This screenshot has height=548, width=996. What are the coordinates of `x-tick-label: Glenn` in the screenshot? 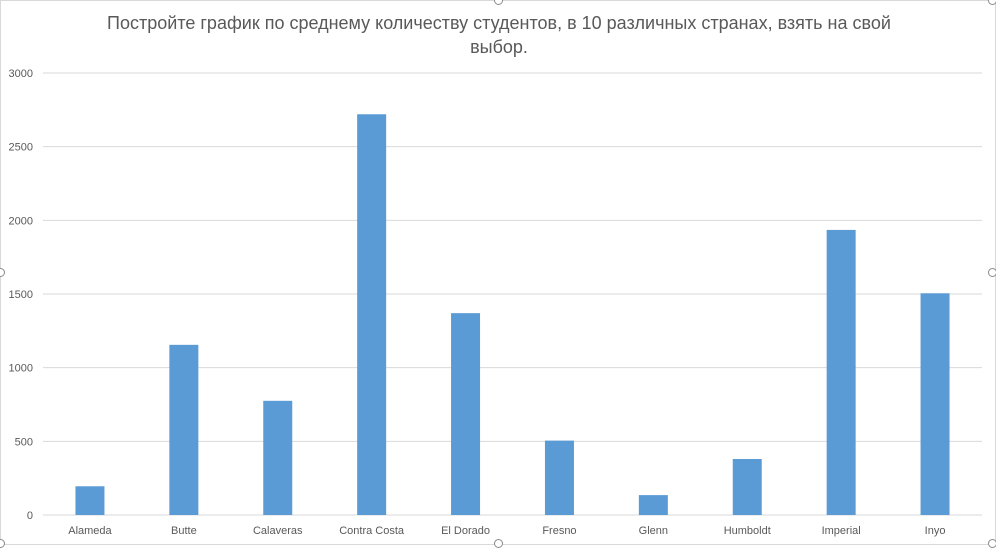 It's located at (653, 531).